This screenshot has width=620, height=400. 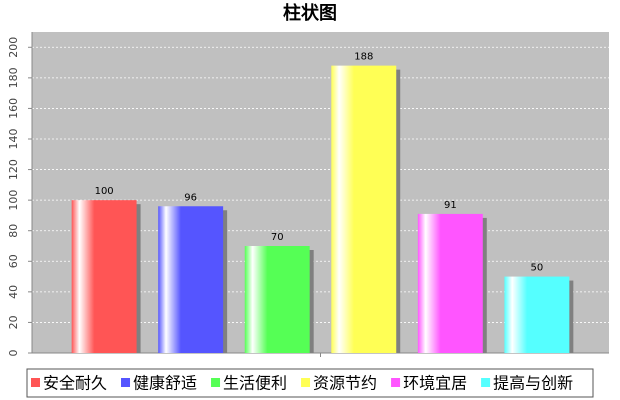 What do you see at coordinates (13, 200) in the screenshot?
I see `y-tick-label: 100` at bounding box center [13, 200].